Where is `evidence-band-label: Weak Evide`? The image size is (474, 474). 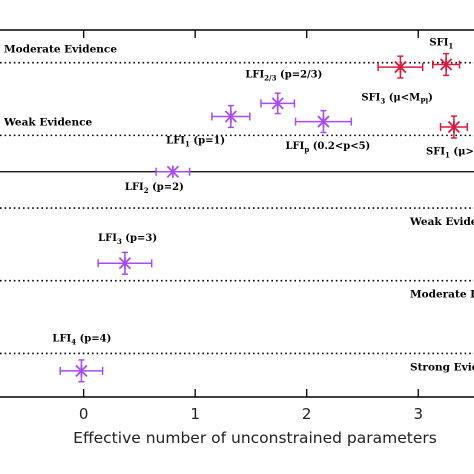 evidence-band-label: Weak Evide is located at coordinates (441, 222).